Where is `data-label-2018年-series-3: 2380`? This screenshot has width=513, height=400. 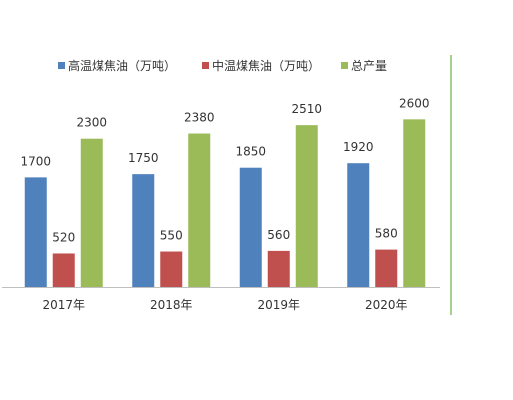 data-label-2018年-series-3: 2380 is located at coordinates (199, 118).